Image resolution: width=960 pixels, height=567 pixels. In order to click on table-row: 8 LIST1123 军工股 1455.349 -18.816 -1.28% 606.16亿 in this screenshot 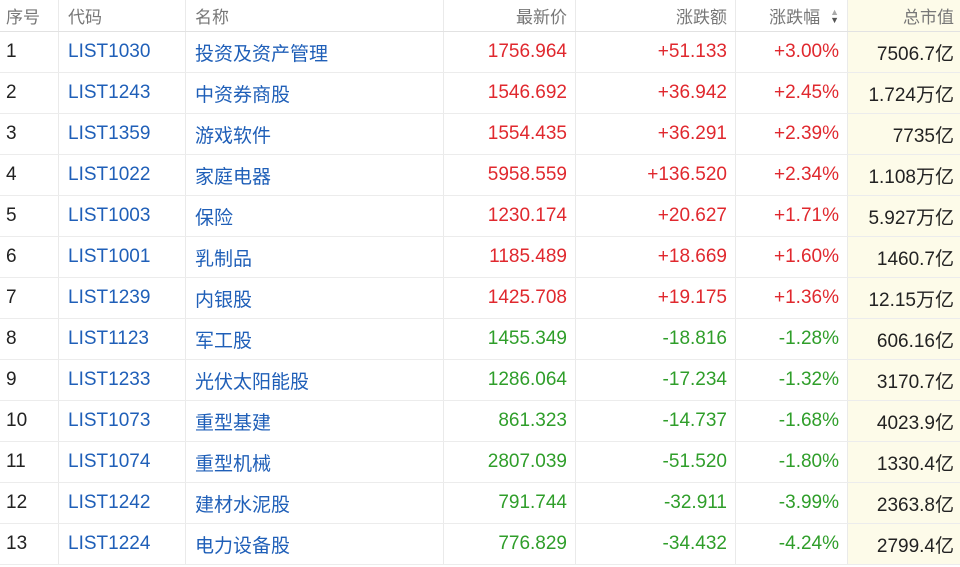, I will do `click(480, 339)`.